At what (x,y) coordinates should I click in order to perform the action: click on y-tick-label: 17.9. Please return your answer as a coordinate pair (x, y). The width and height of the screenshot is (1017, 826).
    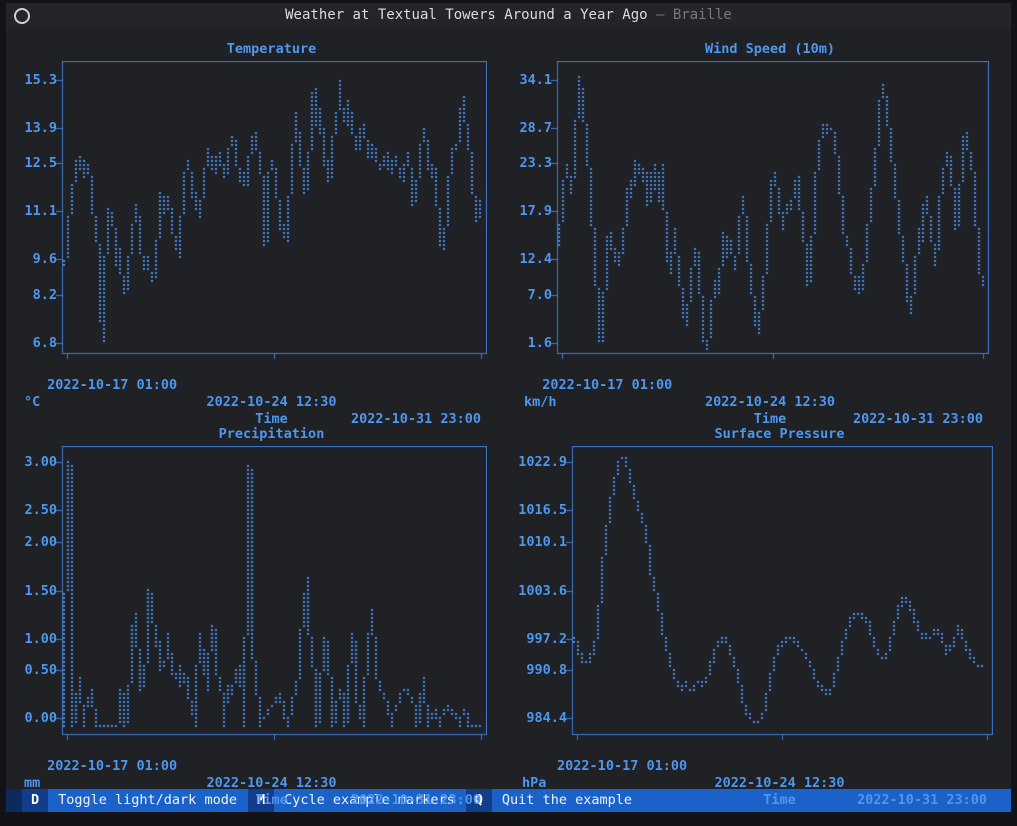
    Looking at the image, I should click on (535, 211).